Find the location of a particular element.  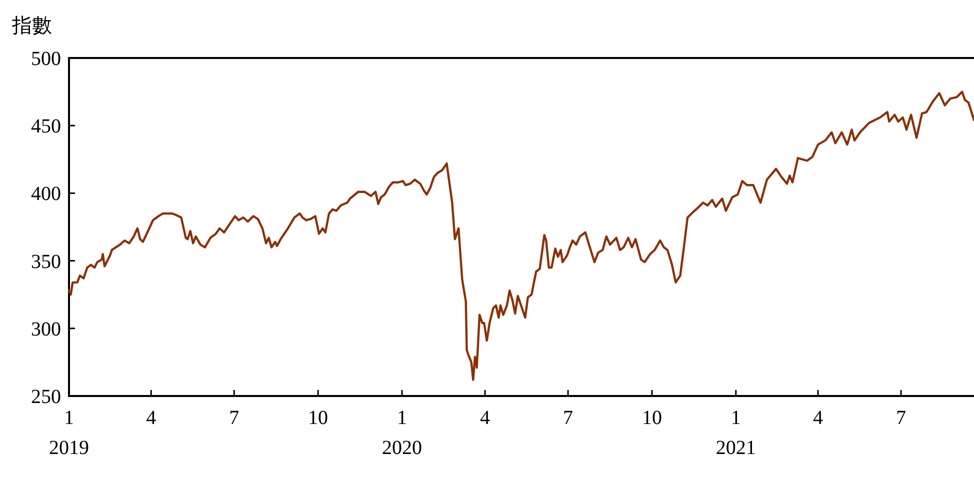

x-tick-label: 1 2019 is located at coordinates (69, 433).